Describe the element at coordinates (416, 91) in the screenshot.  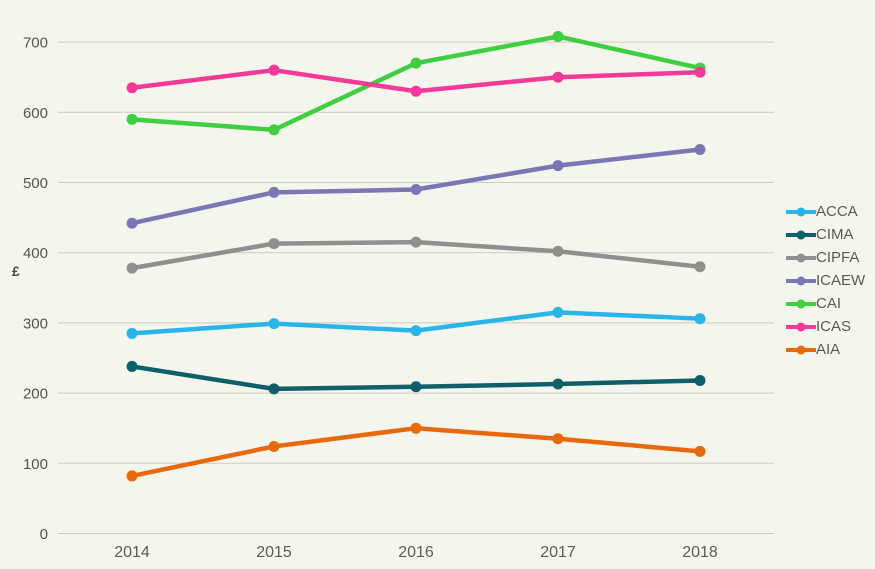
I see `data-point-icas-2016` at that location.